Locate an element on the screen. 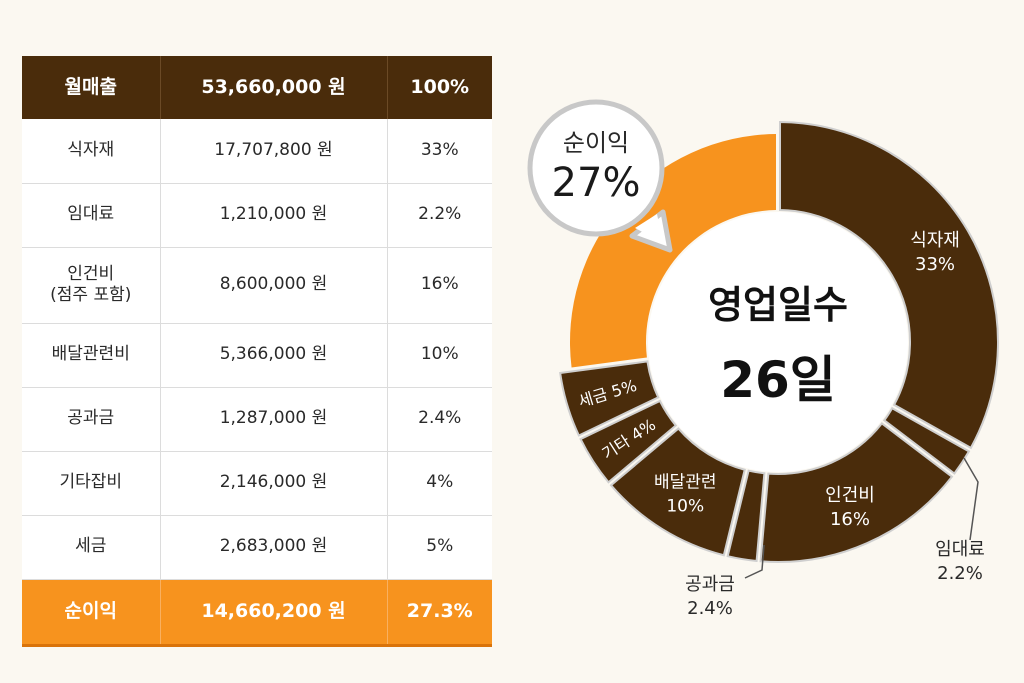  row-percent: 2.4% is located at coordinates (439, 419).